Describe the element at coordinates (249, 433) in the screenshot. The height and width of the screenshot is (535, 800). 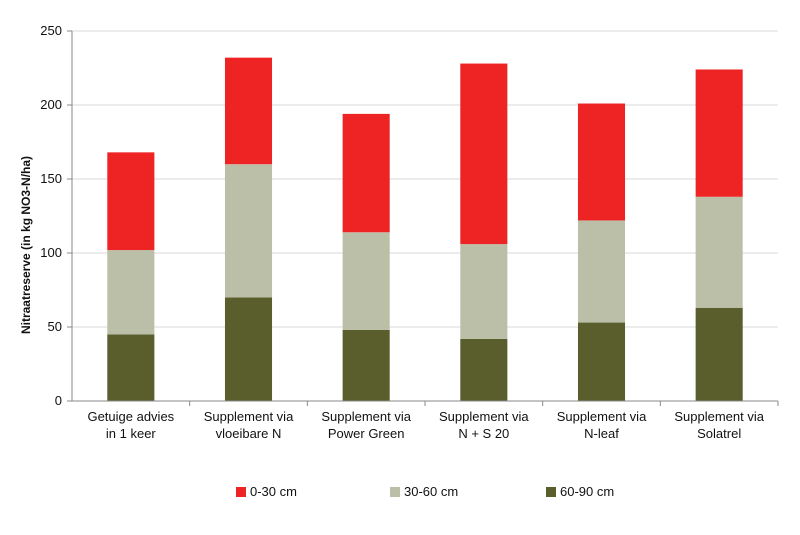
I see `x-category-label: vloeibare N` at that location.